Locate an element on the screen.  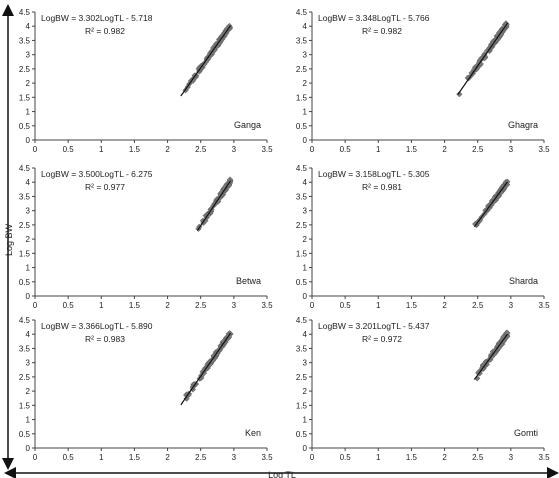
y-tick-label: 1.5 is located at coordinates (25, 97).